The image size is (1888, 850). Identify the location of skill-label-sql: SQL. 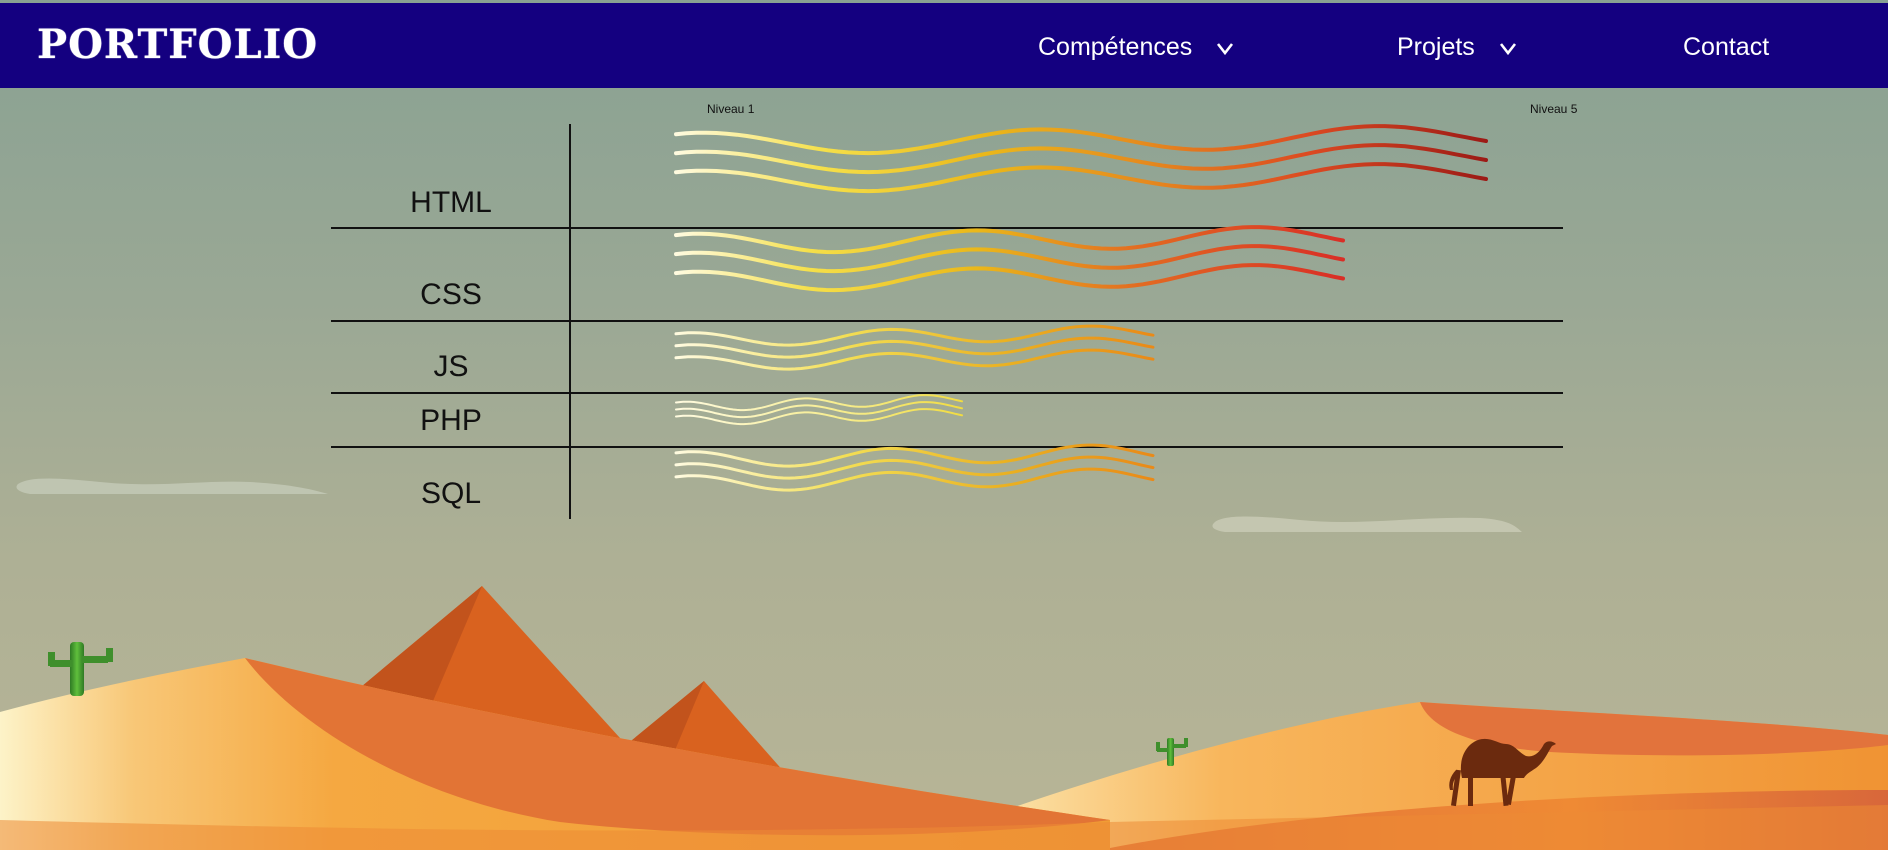
(451, 493).